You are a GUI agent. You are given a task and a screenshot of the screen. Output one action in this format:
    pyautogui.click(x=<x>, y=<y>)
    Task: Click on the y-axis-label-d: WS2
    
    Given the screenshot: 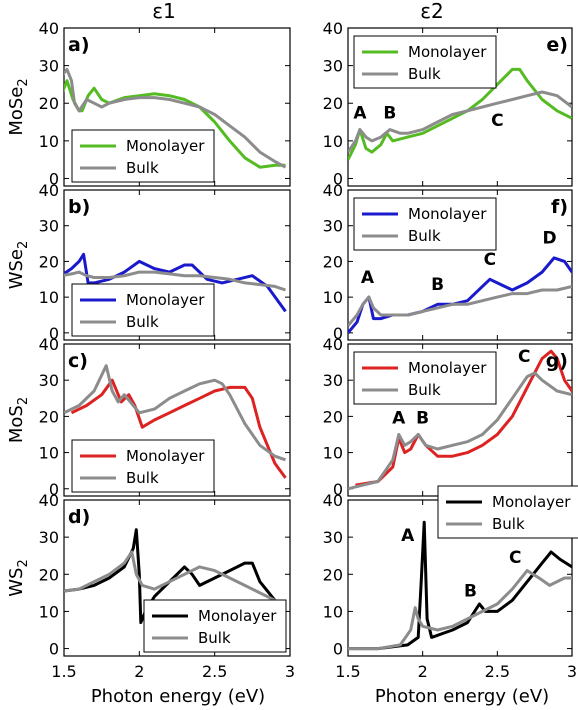 What is the action you would take?
    pyautogui.click(x=18, y=578)
    